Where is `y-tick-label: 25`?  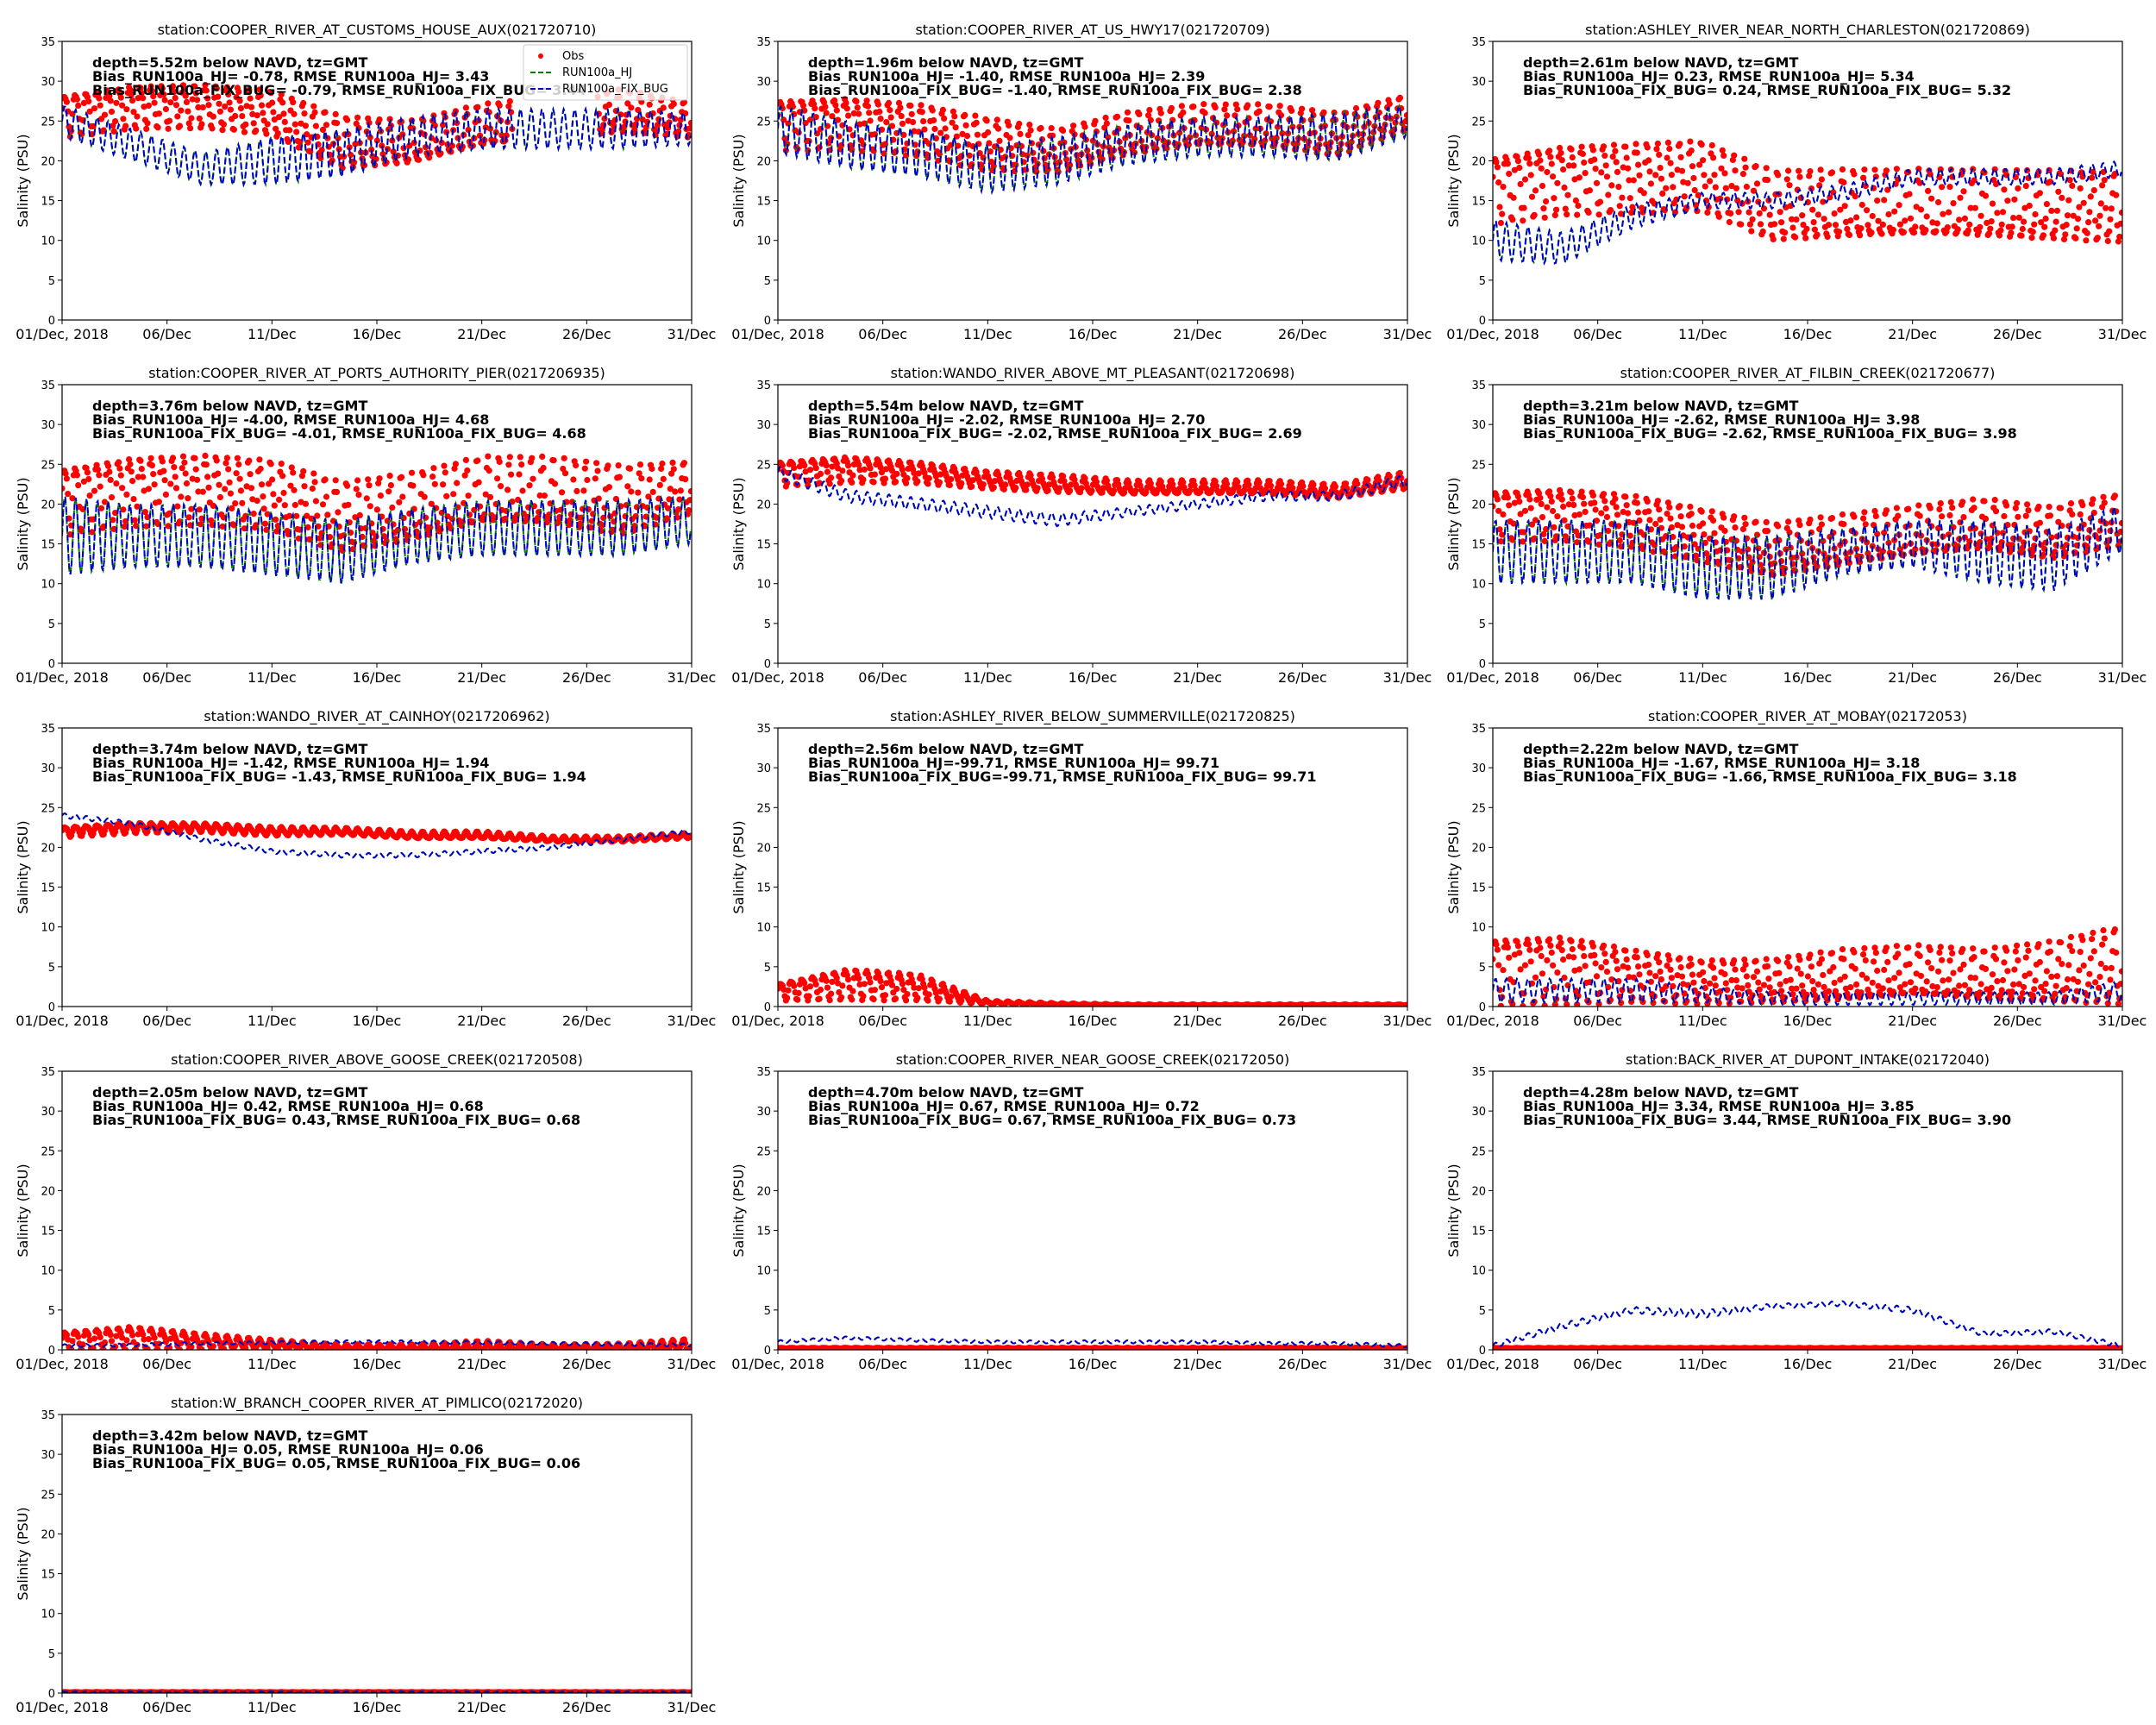
y-tick-label: 25 is located at coordinates (1478, 809).